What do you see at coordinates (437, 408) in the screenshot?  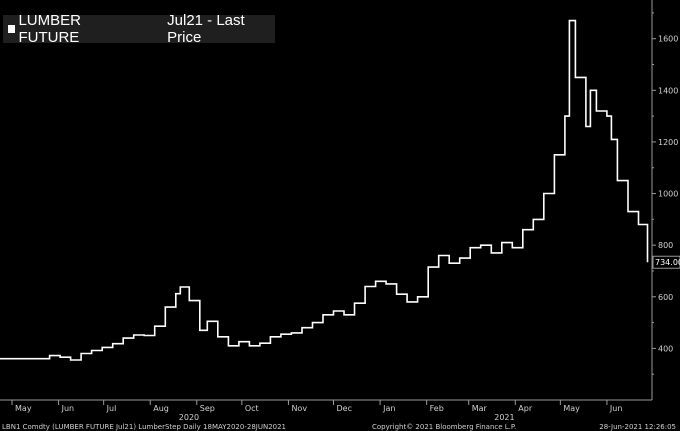 I see `x-tick-label: Feb` at bounding box center [437, 408].